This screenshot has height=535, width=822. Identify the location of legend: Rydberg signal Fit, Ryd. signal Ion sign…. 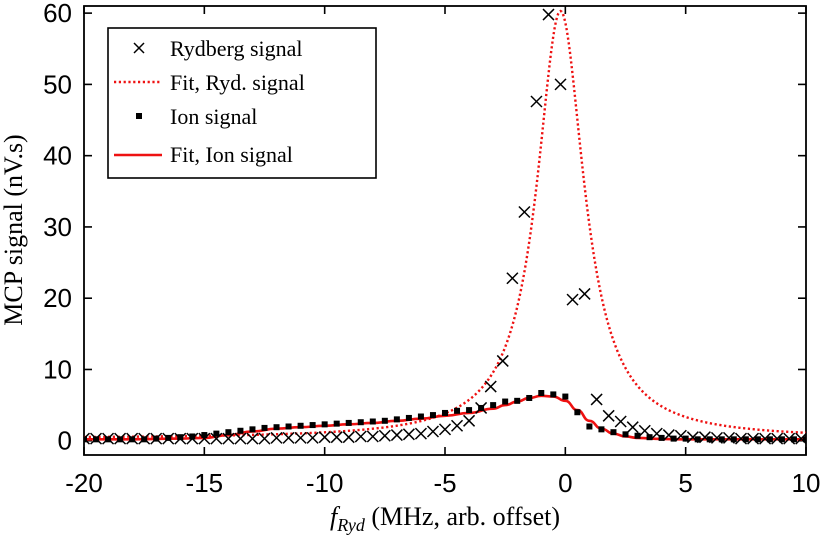
(242, 103).